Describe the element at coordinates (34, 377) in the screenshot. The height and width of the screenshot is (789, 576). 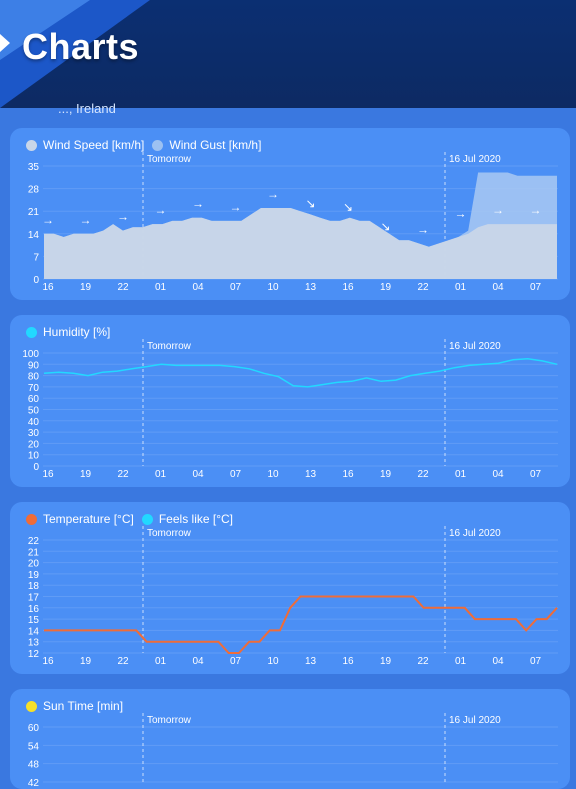
I see `y-tick-label: 80` at that location.